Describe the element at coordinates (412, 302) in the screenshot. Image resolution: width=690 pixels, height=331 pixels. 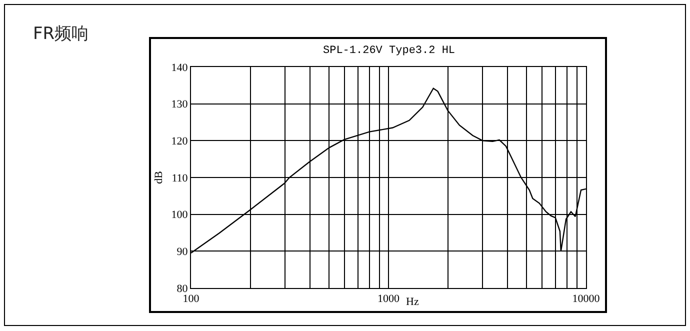
I see `x-axis-title: Hz` at that location.